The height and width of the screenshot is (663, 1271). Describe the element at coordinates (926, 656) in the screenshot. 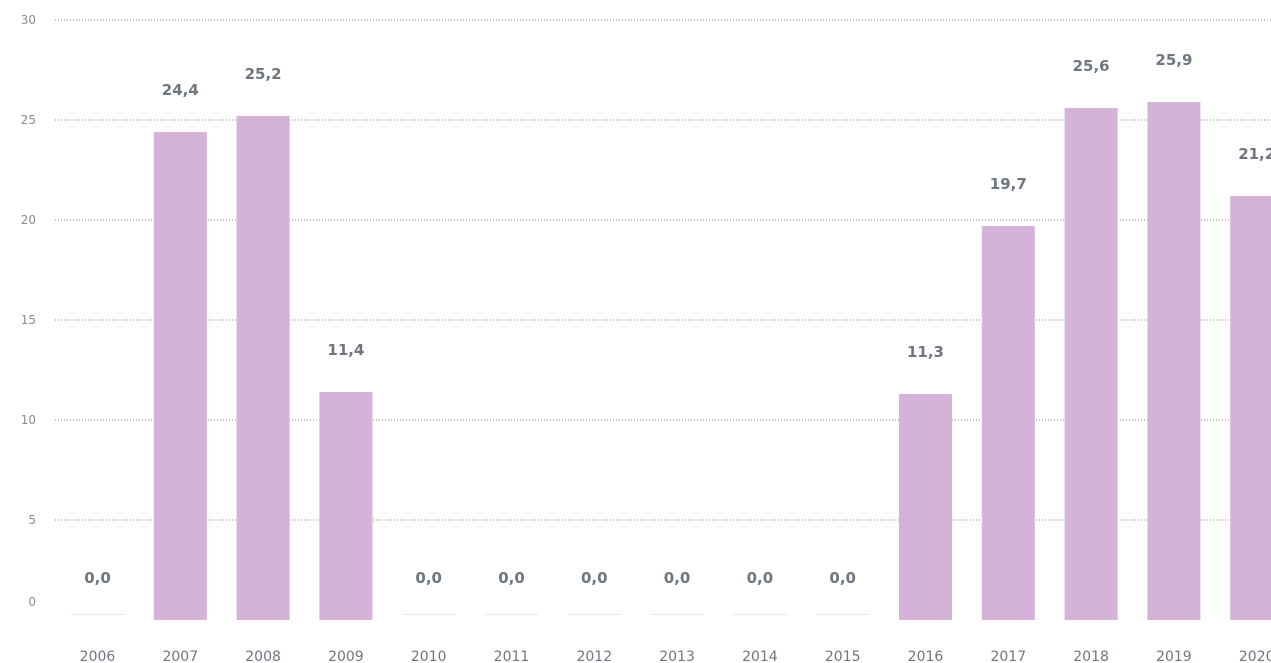

I see `x-tick-label-2016: 2016` at that location.